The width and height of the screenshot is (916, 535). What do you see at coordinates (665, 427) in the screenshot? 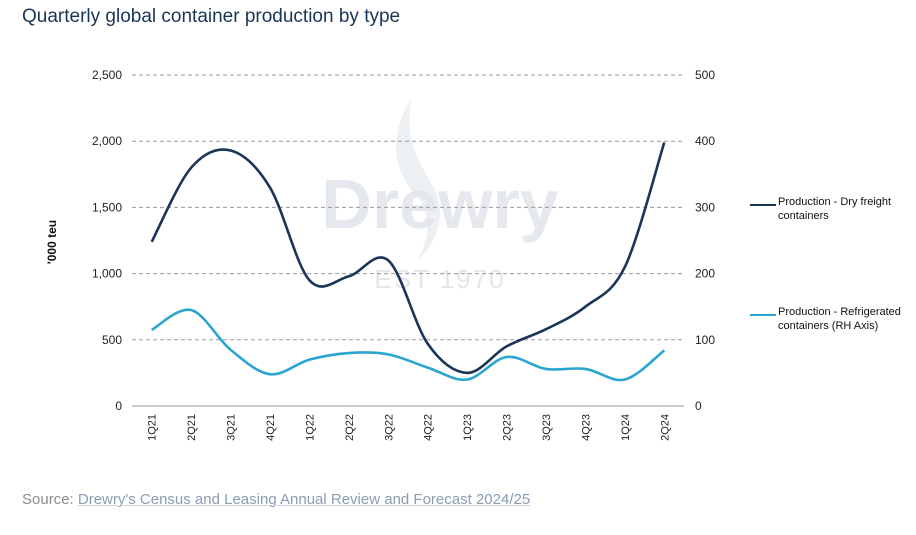
I see `x-tick-label: 2Q24` at bounding box center [665, 427].